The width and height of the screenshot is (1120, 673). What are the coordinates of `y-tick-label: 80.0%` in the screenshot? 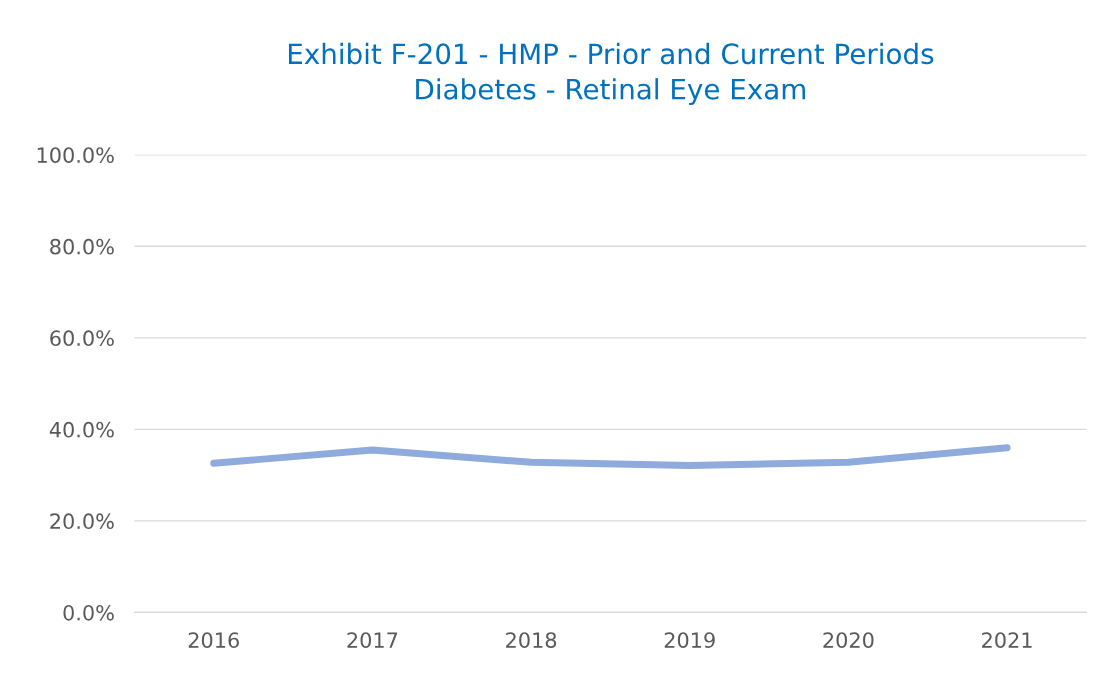 It's located at (82, 246).